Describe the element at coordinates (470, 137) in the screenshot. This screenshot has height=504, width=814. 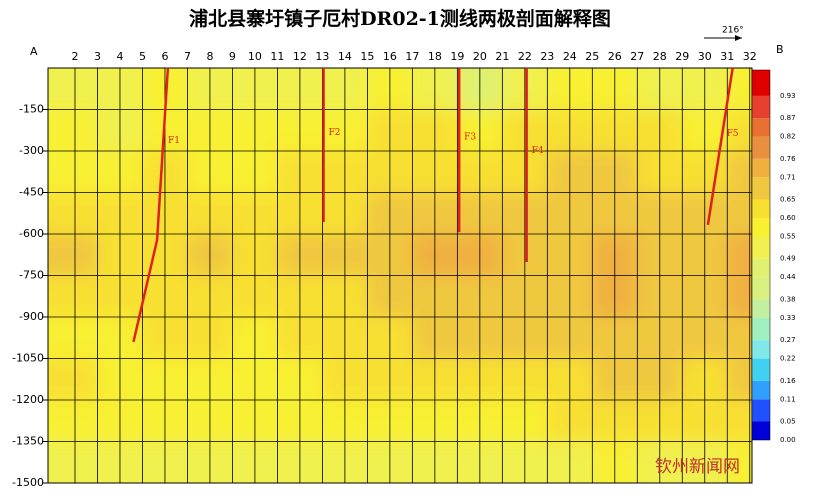
I see `fault-label: F3` at that location.